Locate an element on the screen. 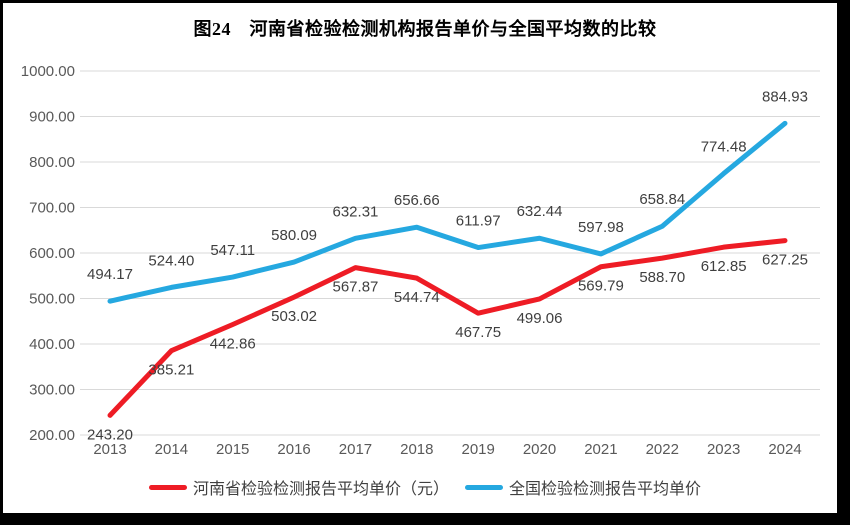  legend-item-henan: 河南省检验检测报告平均单价（元） is located at coordinates (298, 487).